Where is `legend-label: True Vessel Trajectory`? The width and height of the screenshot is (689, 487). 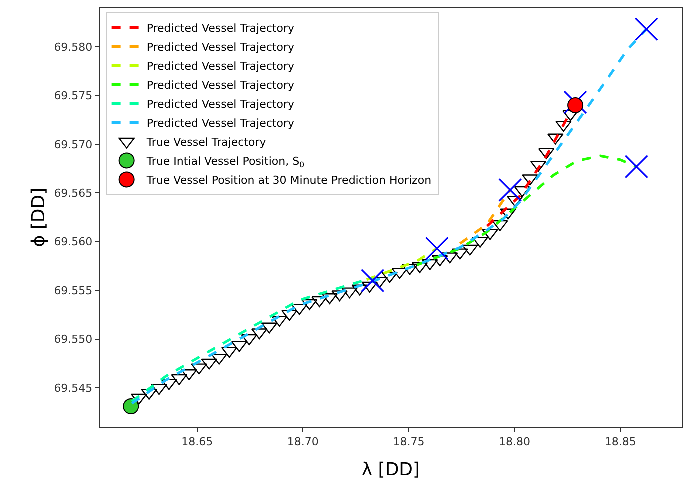 legend-label: True Vessel Trajectory is located at coordinates (206, 142).